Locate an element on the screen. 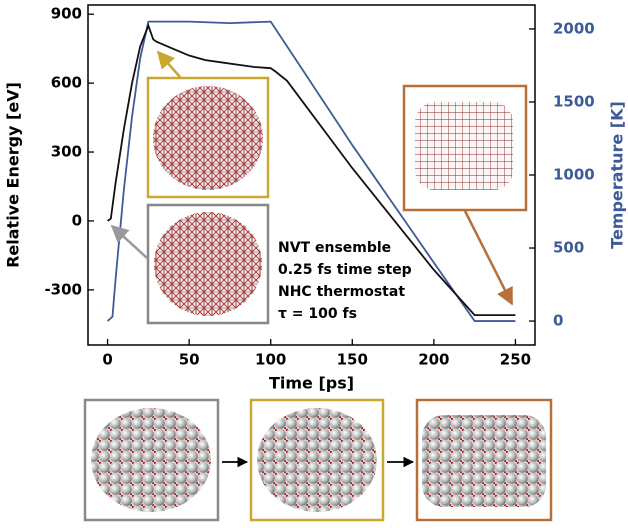  x-tick-label: 250 is located at coordinates (515, 360).